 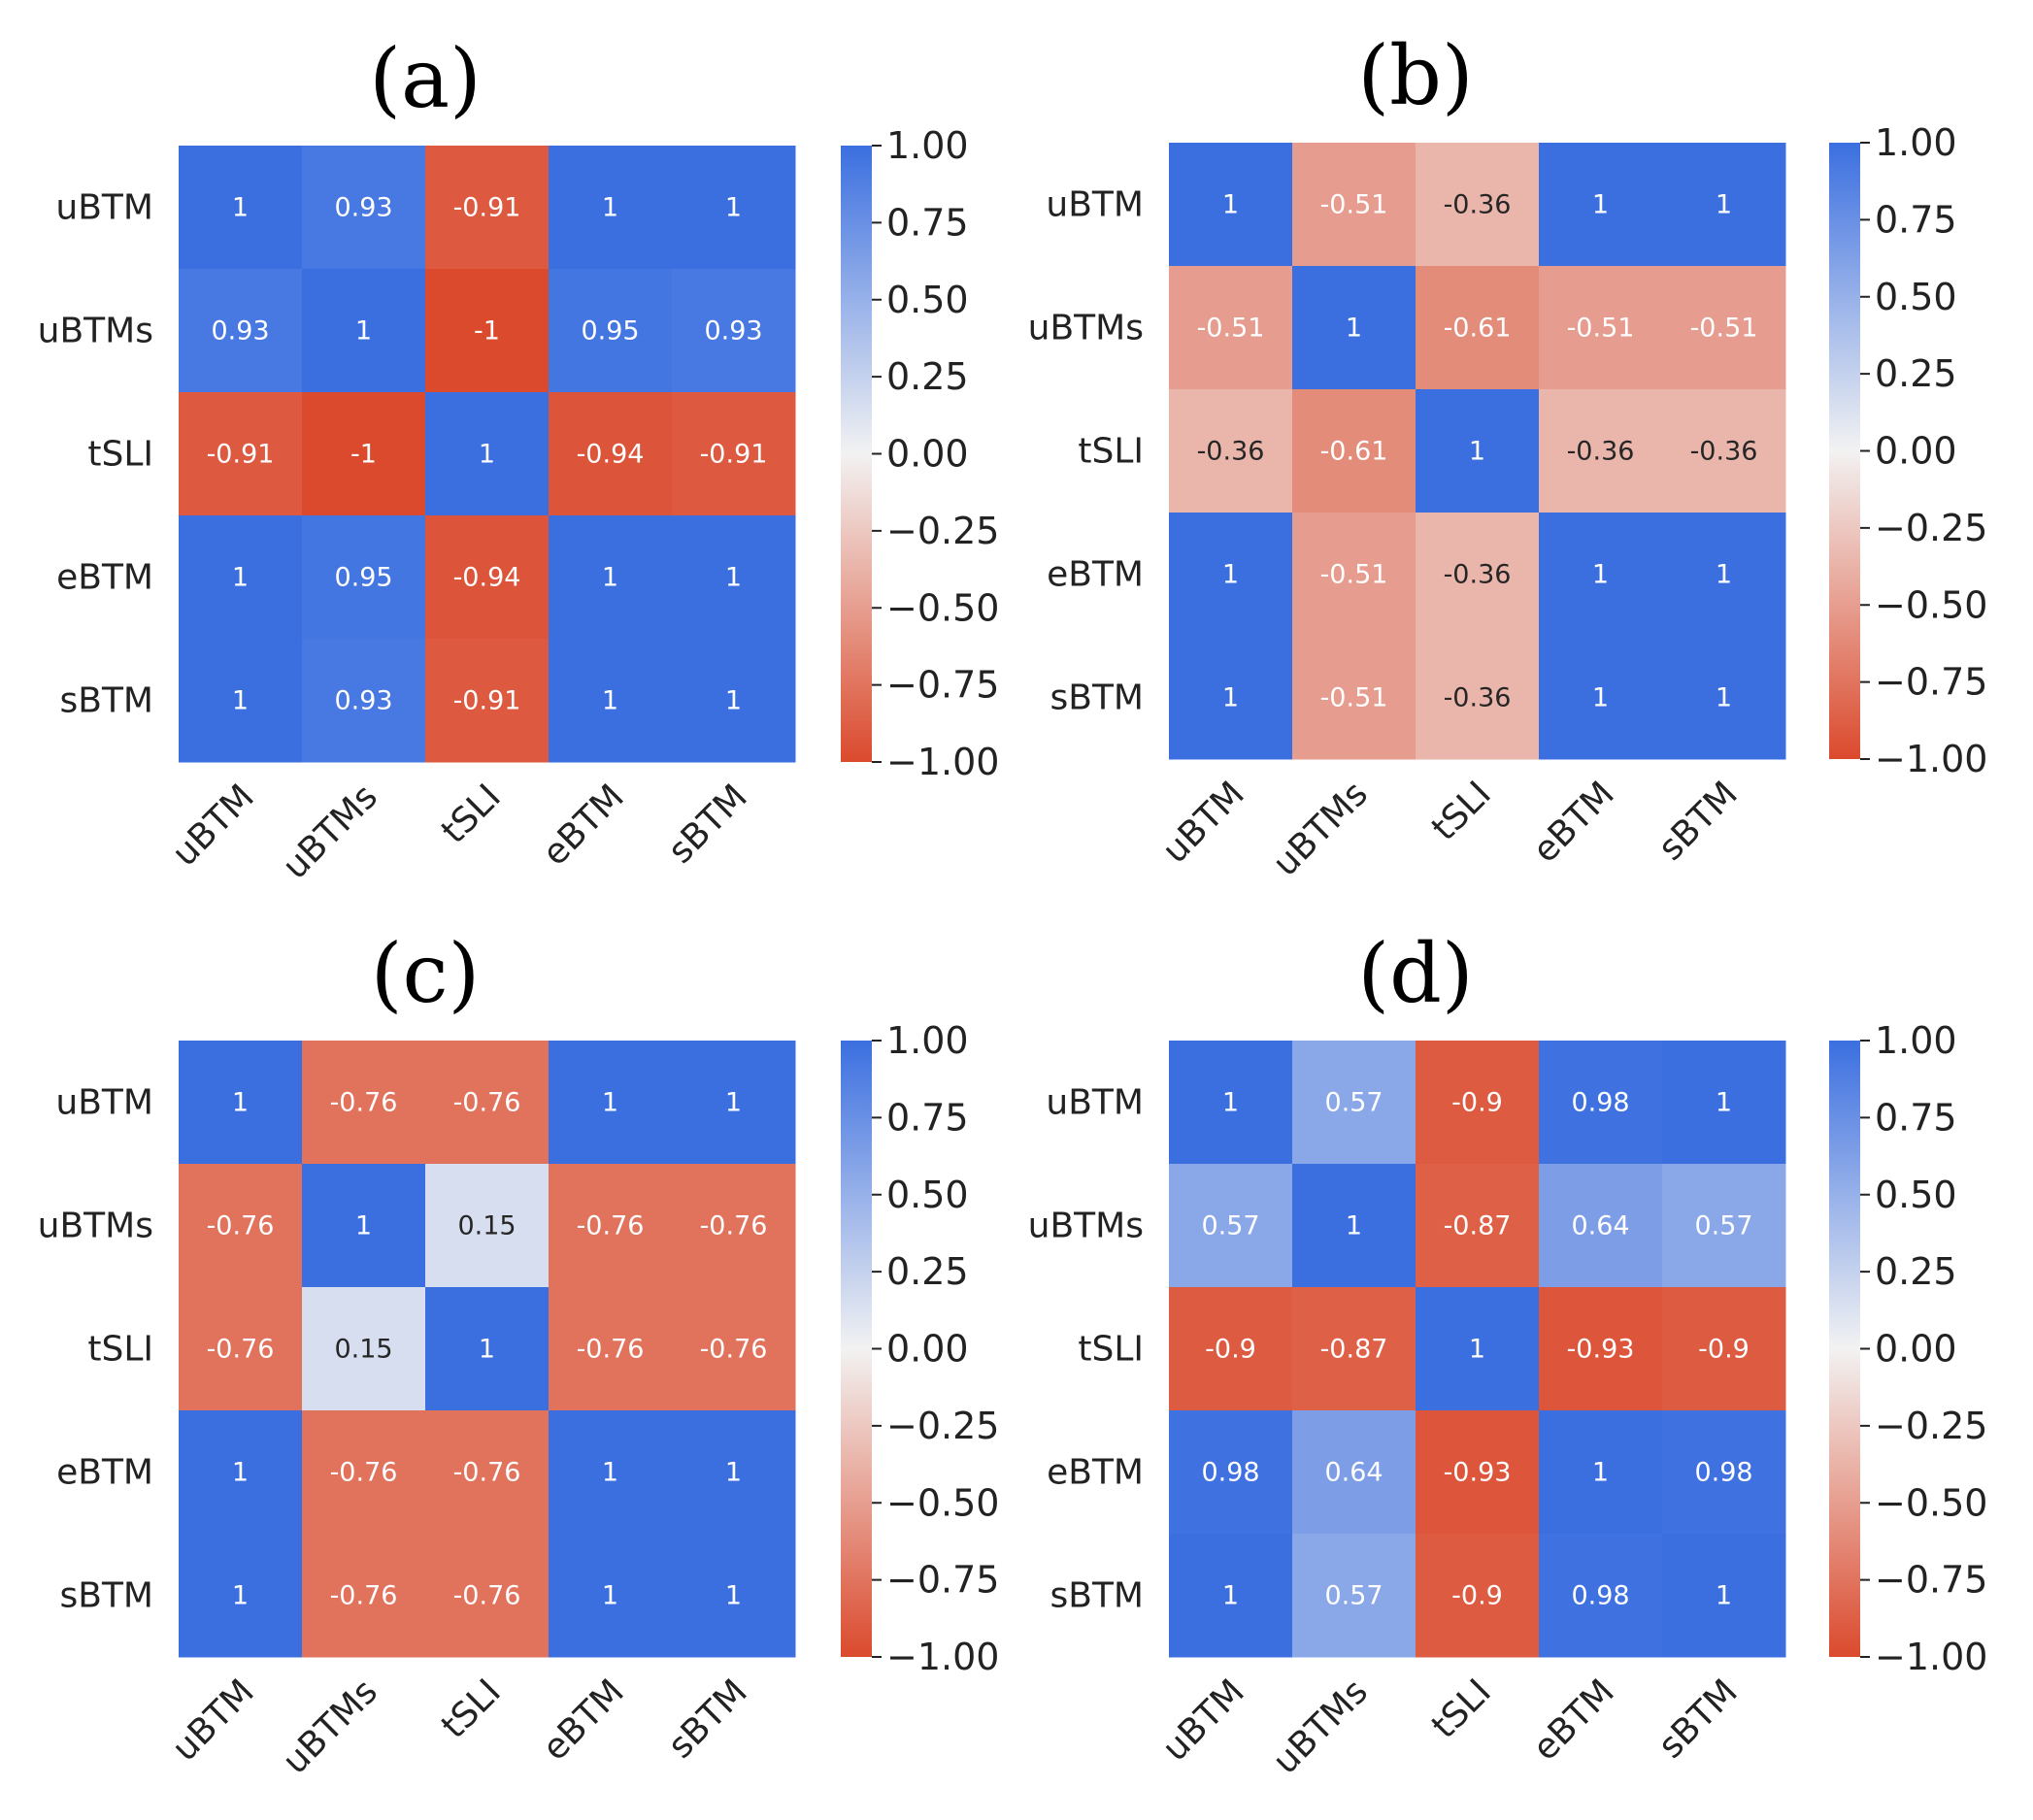 I want to click on panel-title: (d), so click(x=1415, y=973).